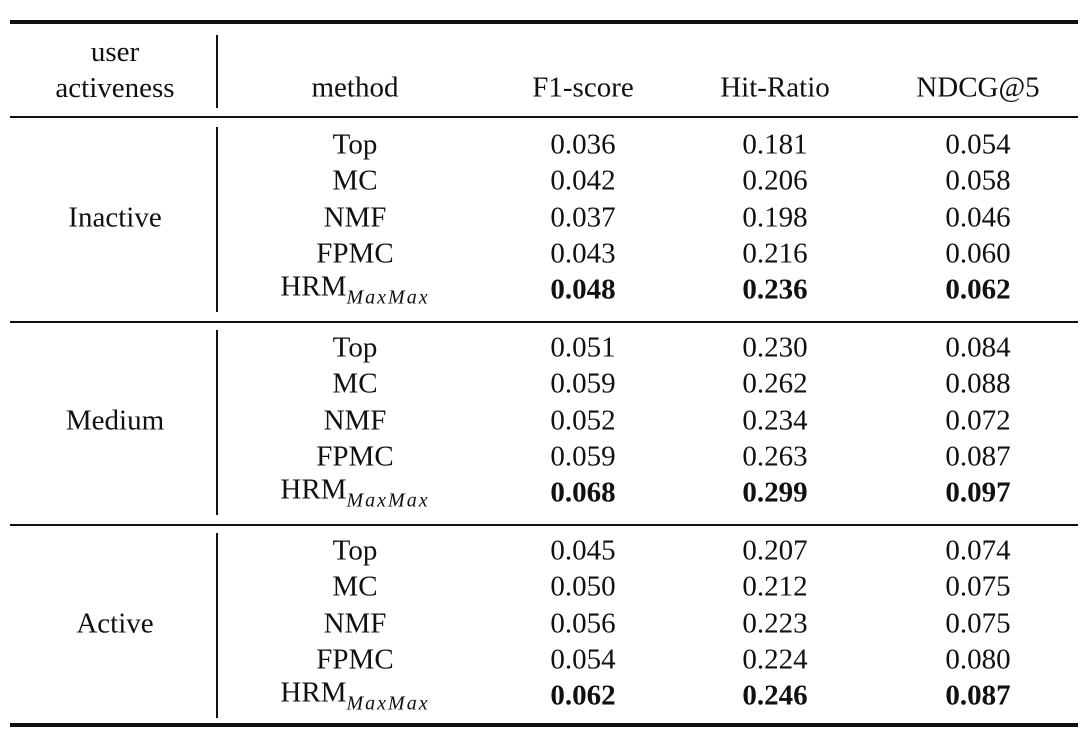 Image resolution: width=1086 pixels, height=748 pixels. Describe the element at coordinates (775, 383) in the screenshot. I see `value-cell: 0.262` at that location.